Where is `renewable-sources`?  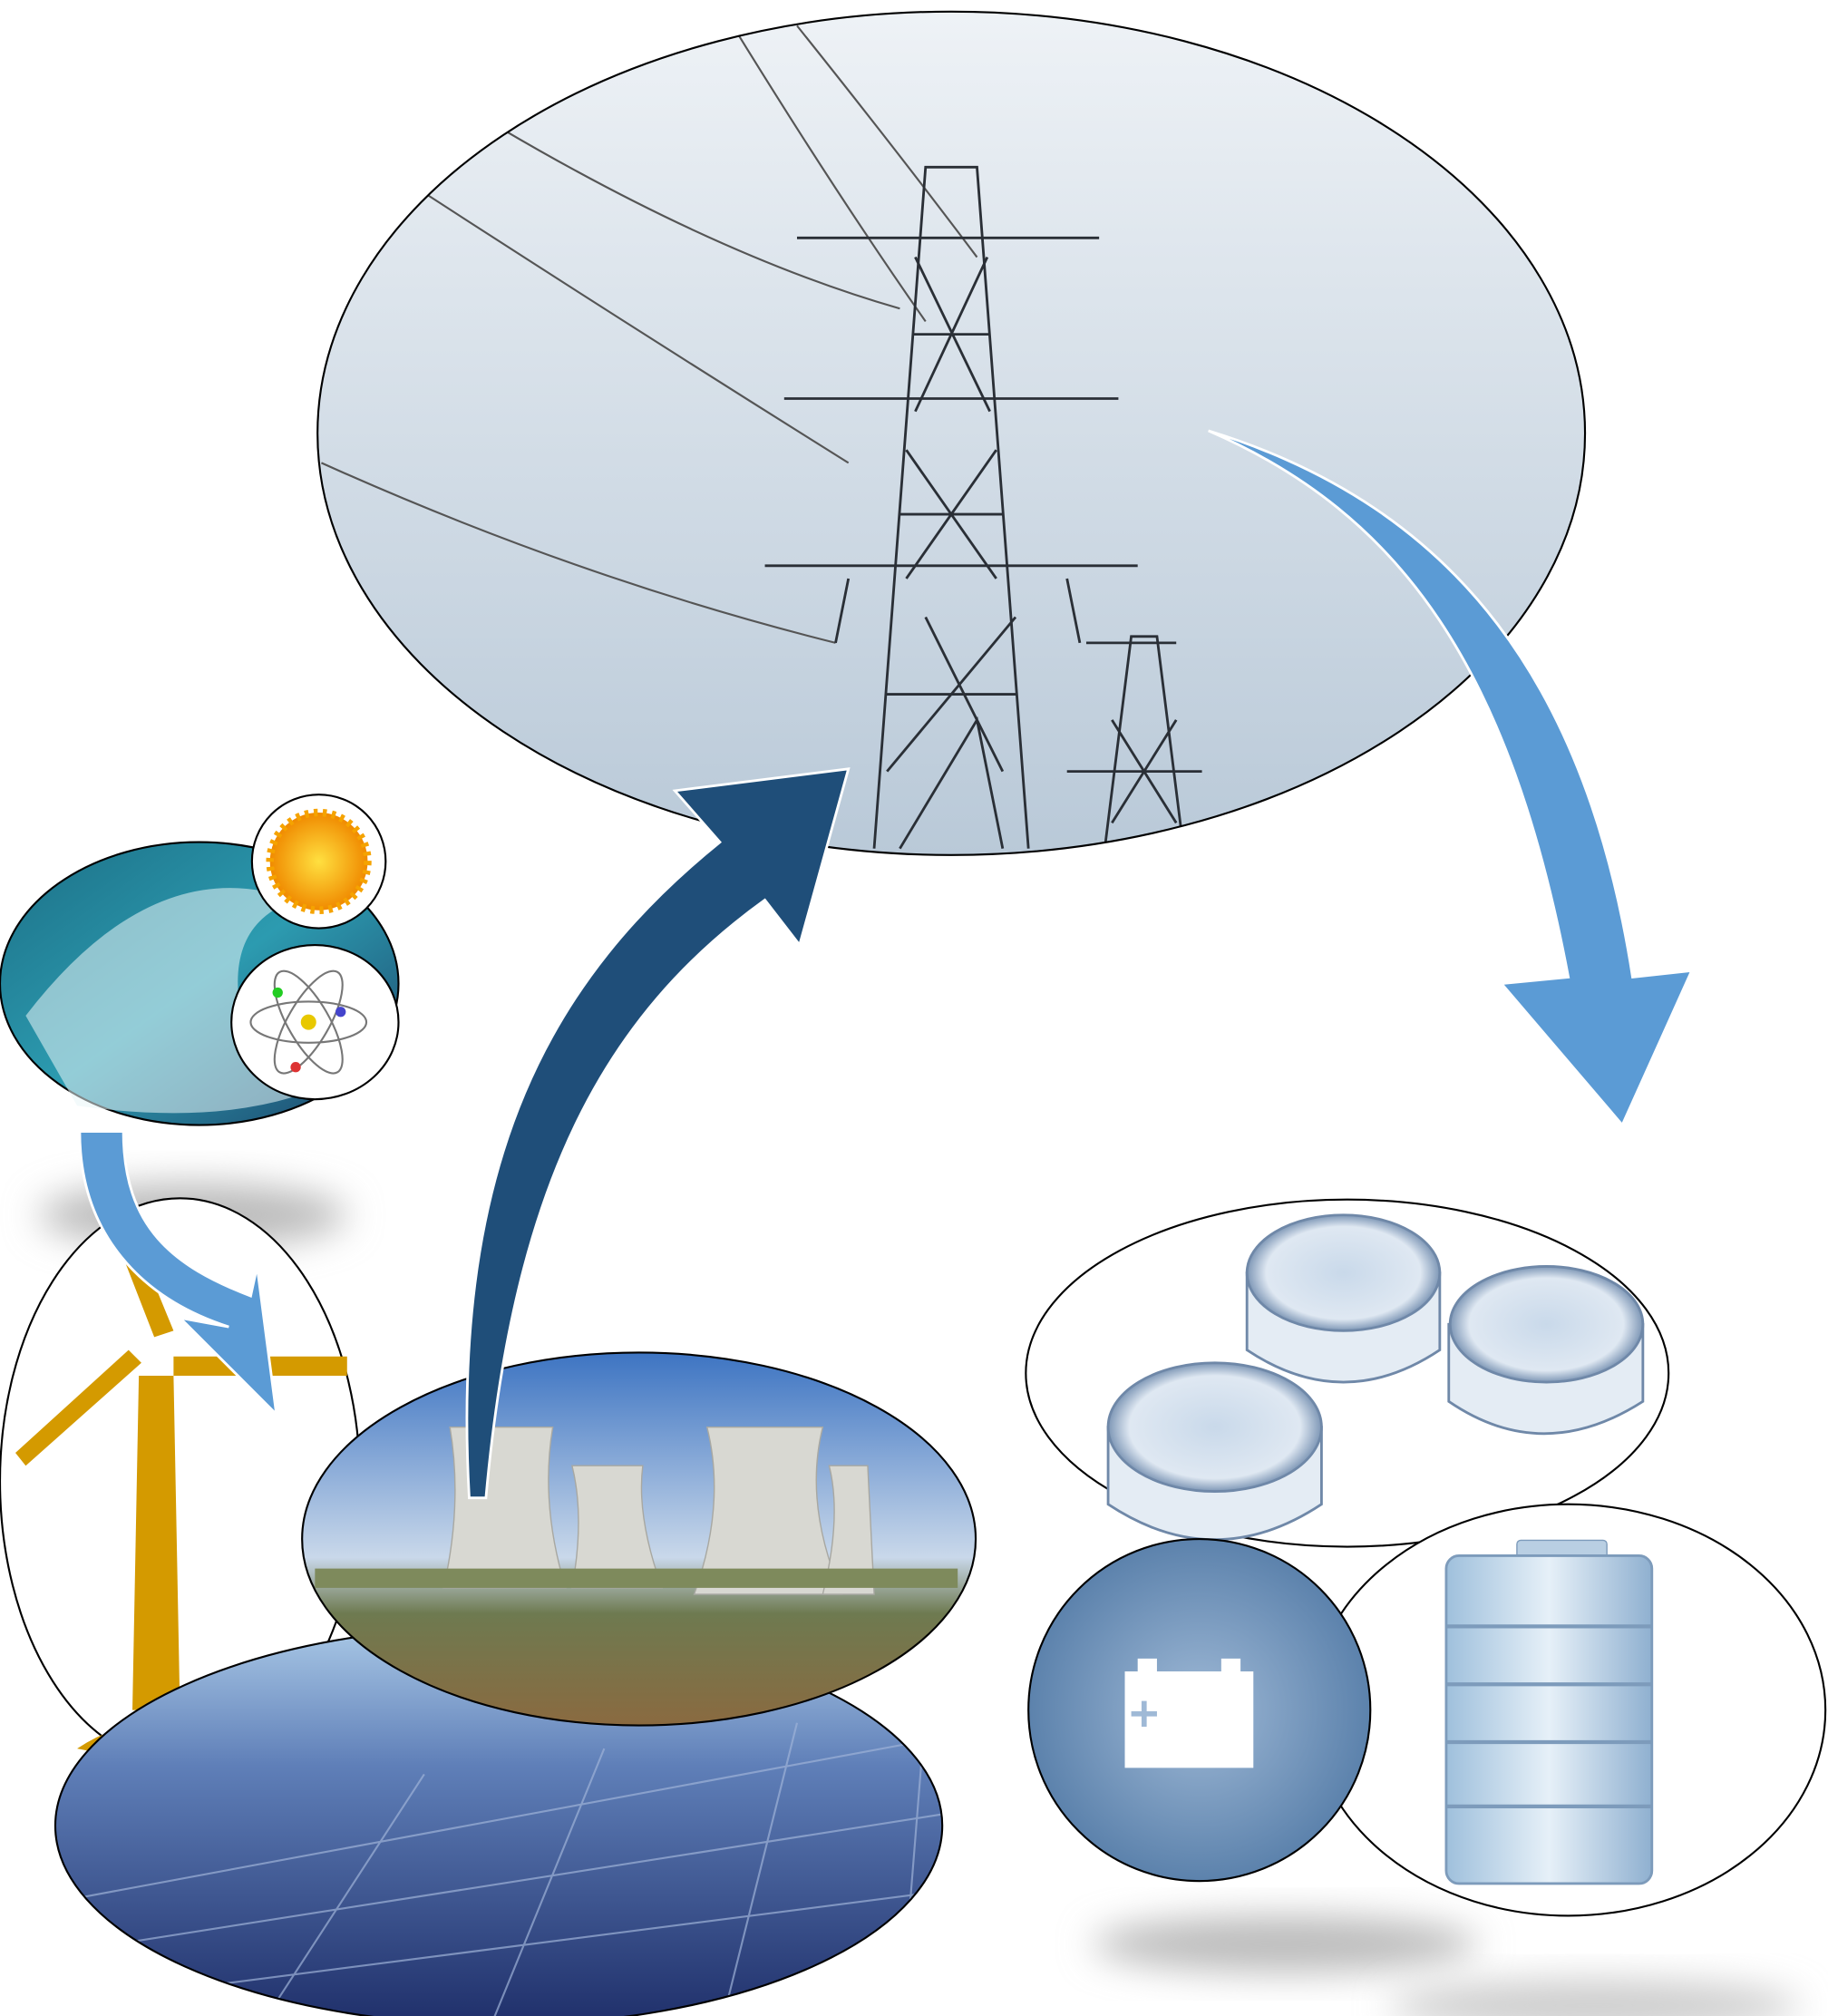 renewable-sources is located at coordinates (200, 960).